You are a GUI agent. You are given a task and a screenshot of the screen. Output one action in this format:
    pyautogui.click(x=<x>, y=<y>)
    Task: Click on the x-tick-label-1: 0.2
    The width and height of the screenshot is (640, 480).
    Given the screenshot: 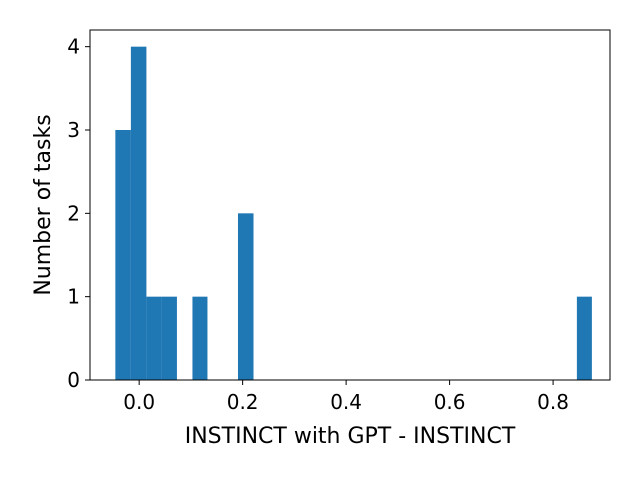 What is the action you would take?
    pyautogui.click(x=243, y=402)
    